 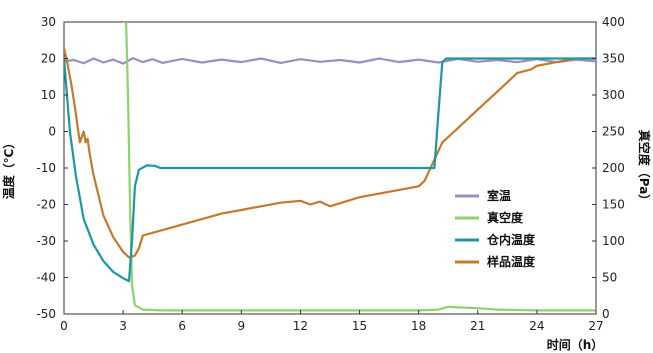 What do you see at coordinates (300, 326) in the screenshot?
I see `x-tick-label: 12` at bounding box center [300, 326].